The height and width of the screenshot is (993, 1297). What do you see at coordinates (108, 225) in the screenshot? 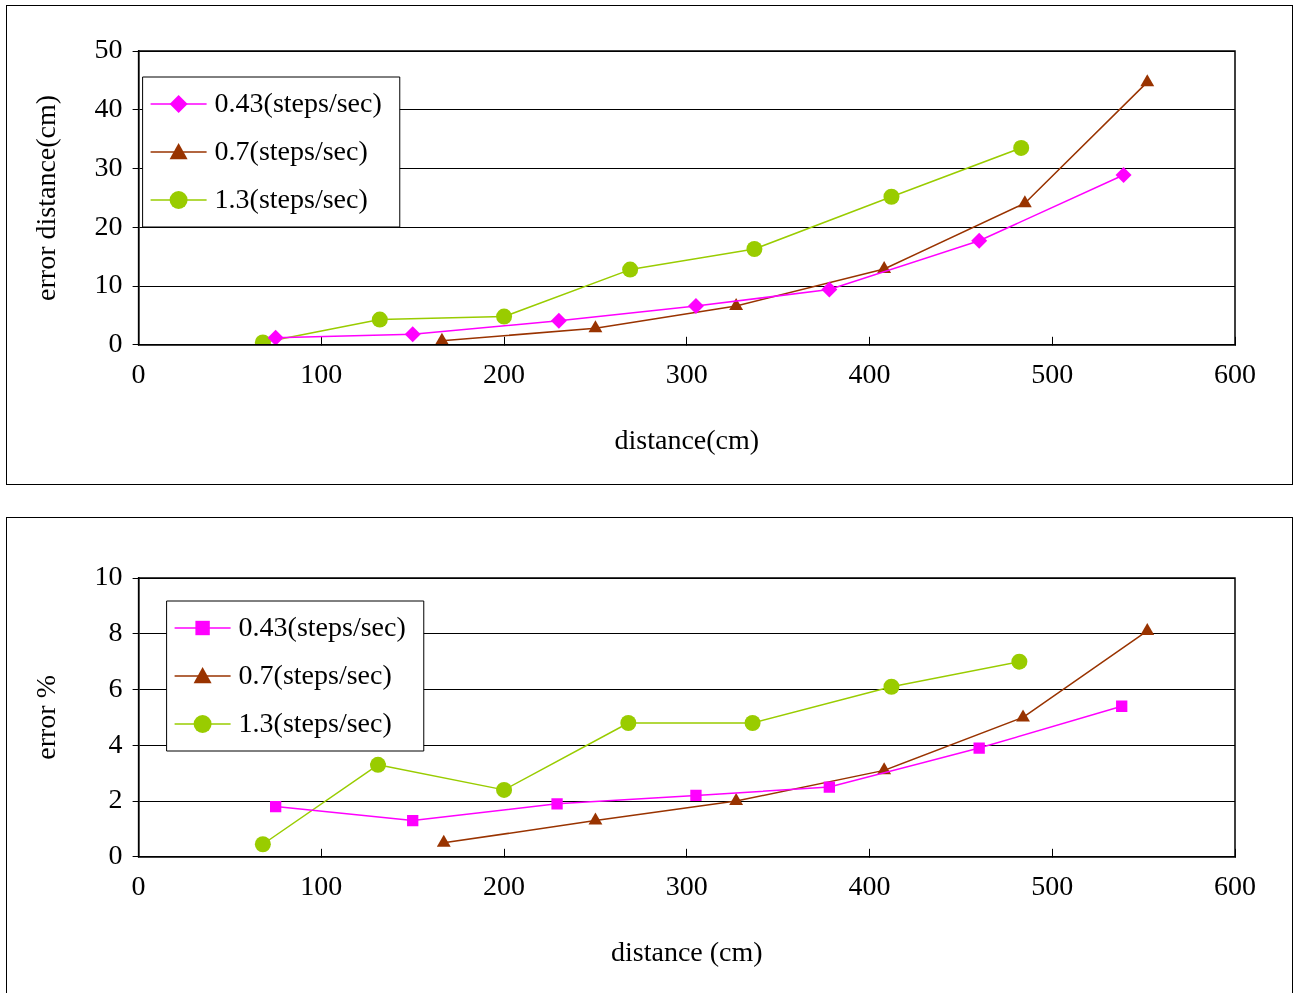
I see `y-tick-label: 20` at bounding box center [108, 225].